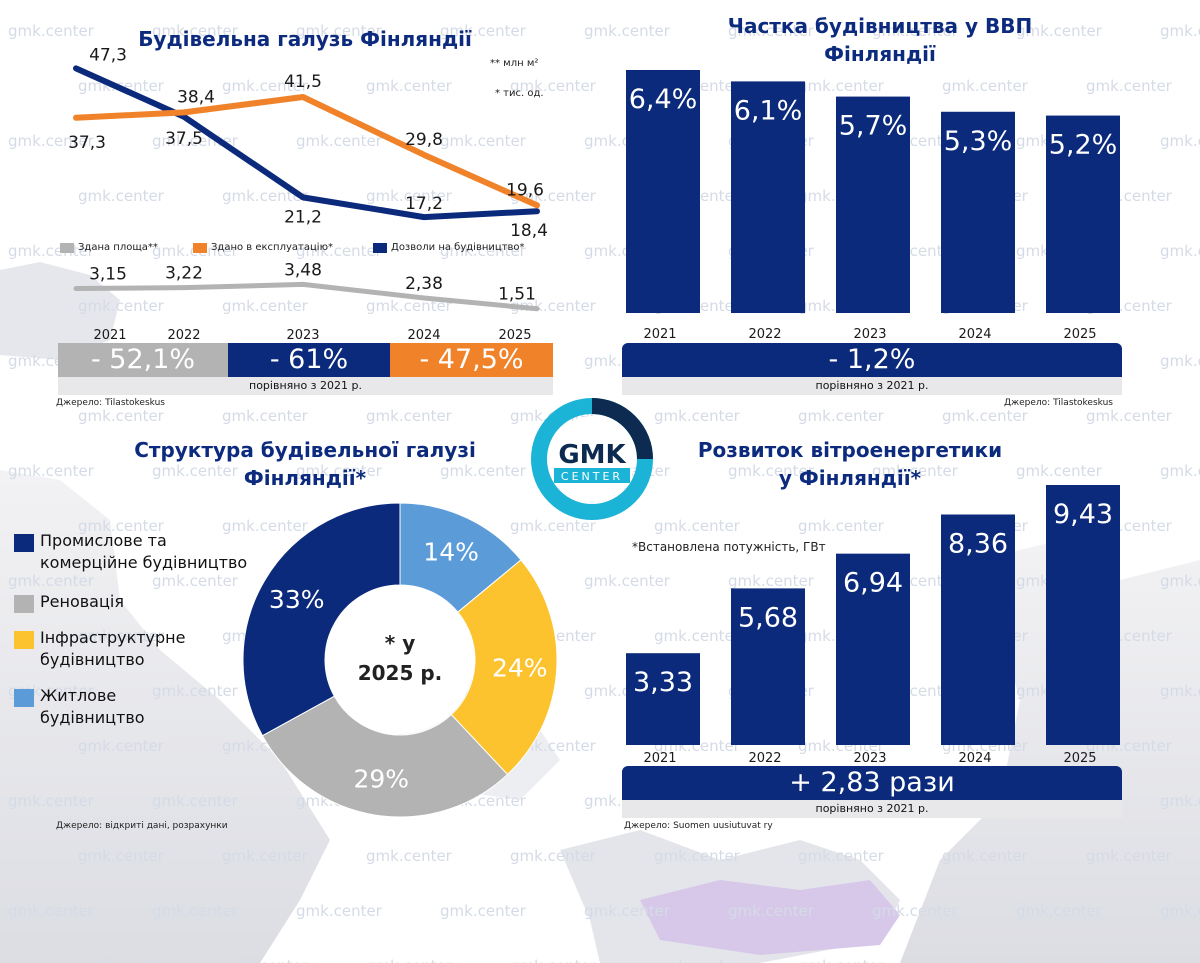  I want to click on pie-legend-residential-line1: Житлове, so click(78, 695).